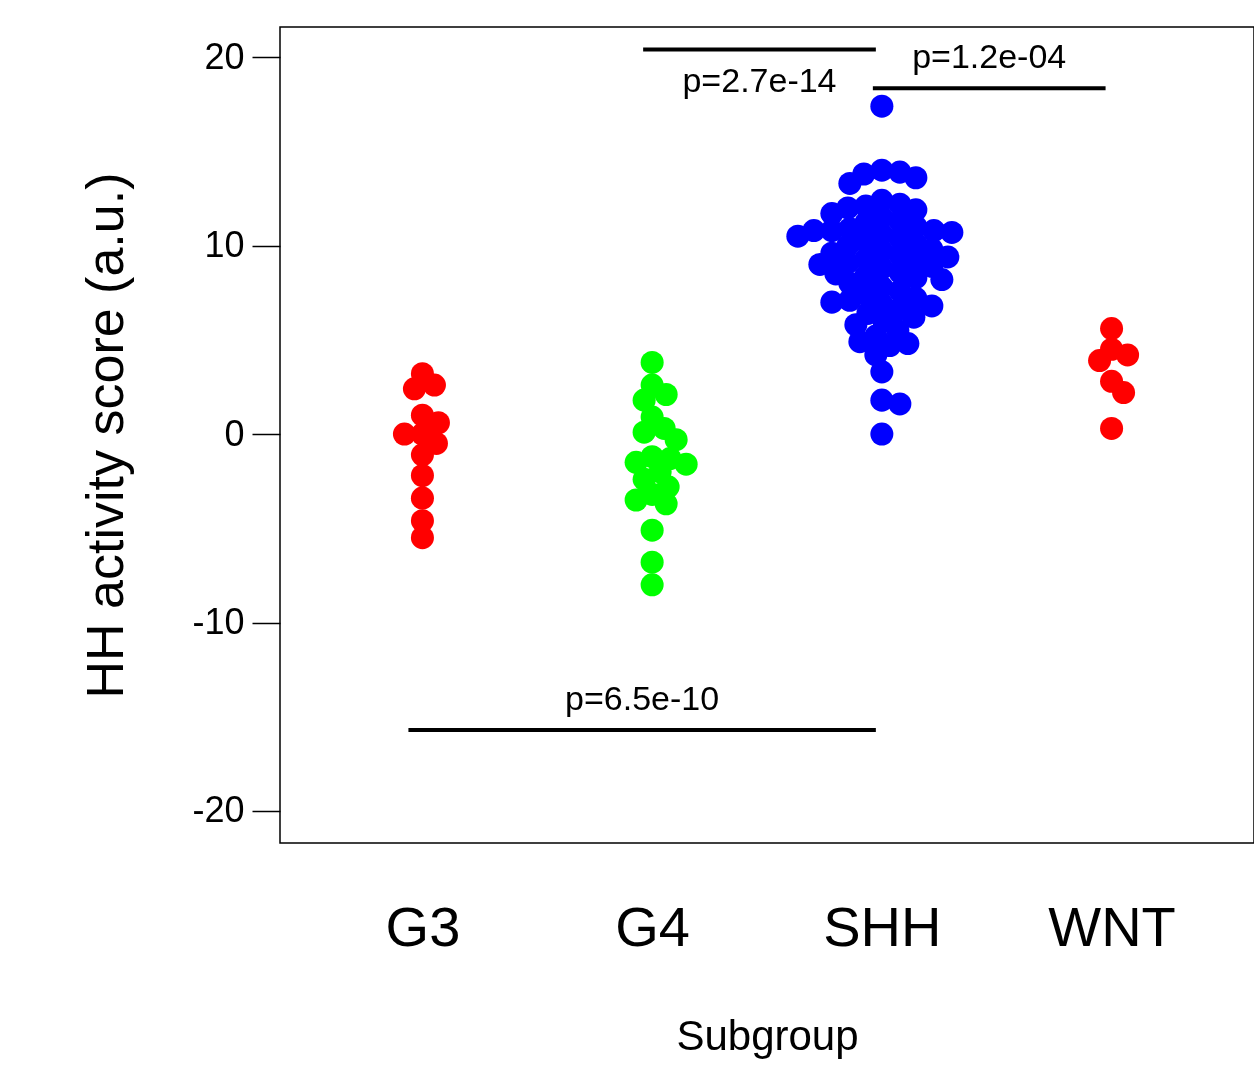 The height and width of the screenshot is (1070, 1254). I want to click on annotation: p=6.5e-10, so click(642, 697).